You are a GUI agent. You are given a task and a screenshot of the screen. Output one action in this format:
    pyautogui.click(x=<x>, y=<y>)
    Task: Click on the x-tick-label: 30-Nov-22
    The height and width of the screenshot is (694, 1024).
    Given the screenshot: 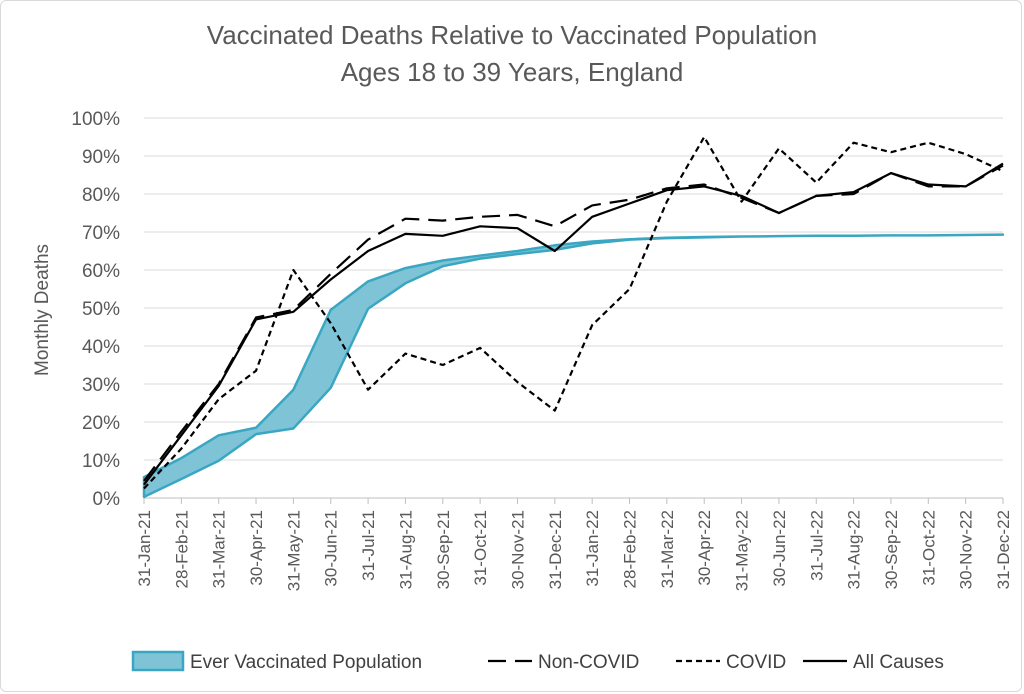 What is the action you would take?
    pyautogui.click(x=966, y=549)
    